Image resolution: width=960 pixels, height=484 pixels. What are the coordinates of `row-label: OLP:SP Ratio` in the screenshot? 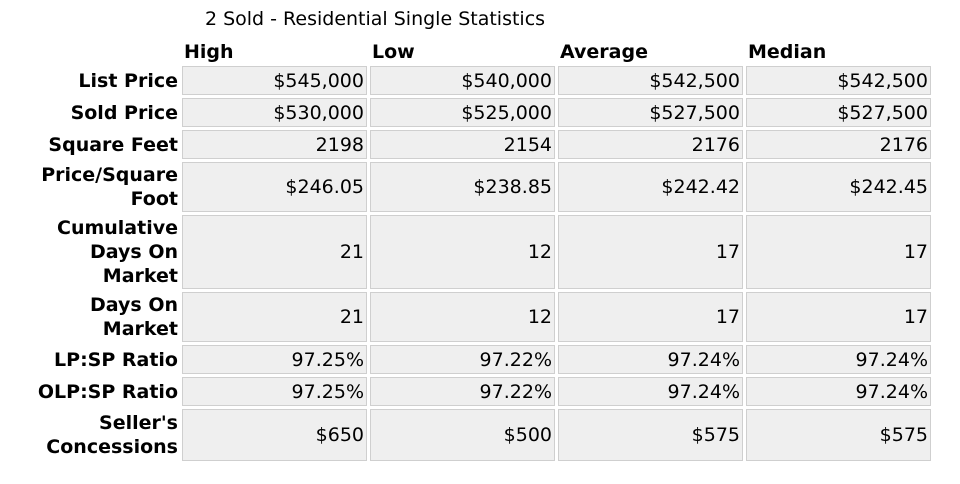 It's located at (107, 391).